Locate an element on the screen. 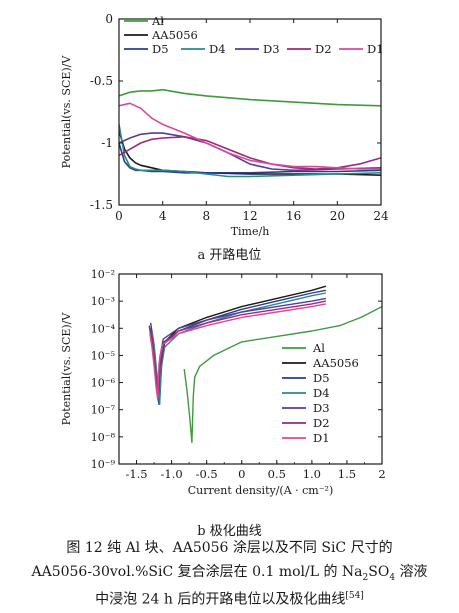 This screenshot has width=459, height=613. pol-y-tick-label: 10⁻⁶ is located at coordinates (103, 383).